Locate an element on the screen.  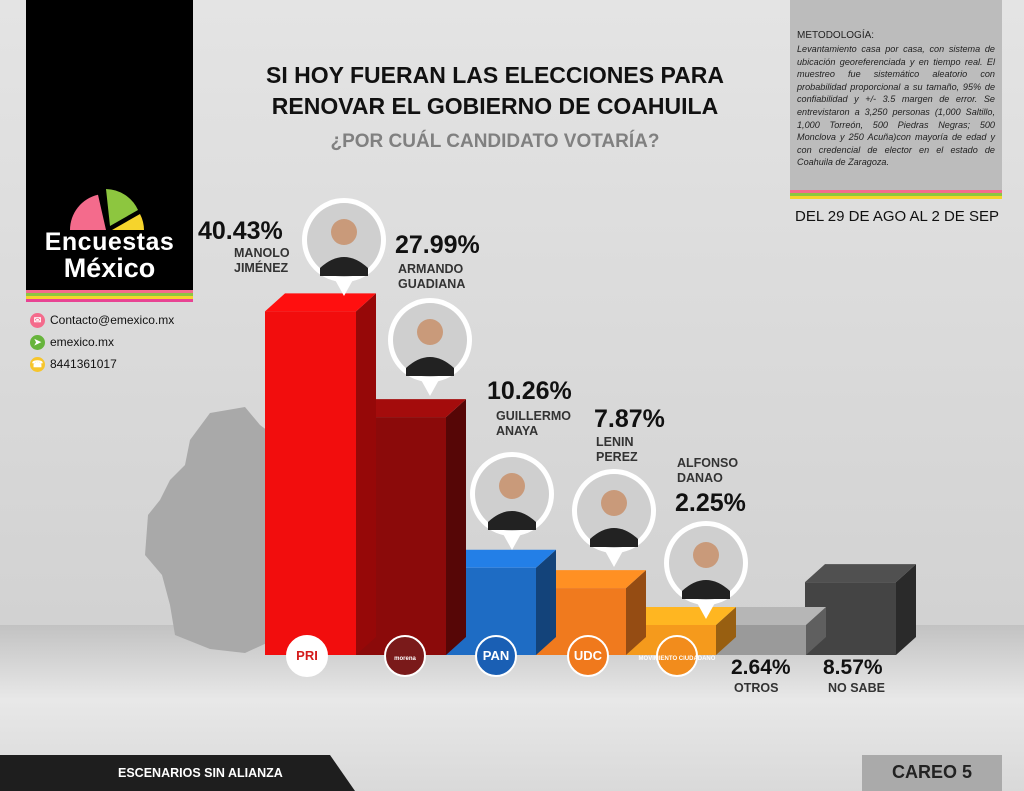
data-label-lenin: 7.87% is located at coordinates (629, 419).